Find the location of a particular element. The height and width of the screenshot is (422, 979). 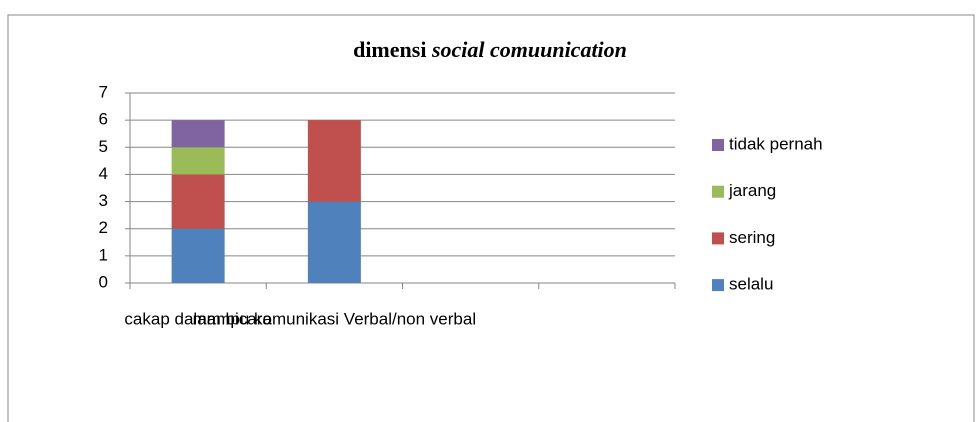

title-part: dimensi is located at coordinates (389, 49).